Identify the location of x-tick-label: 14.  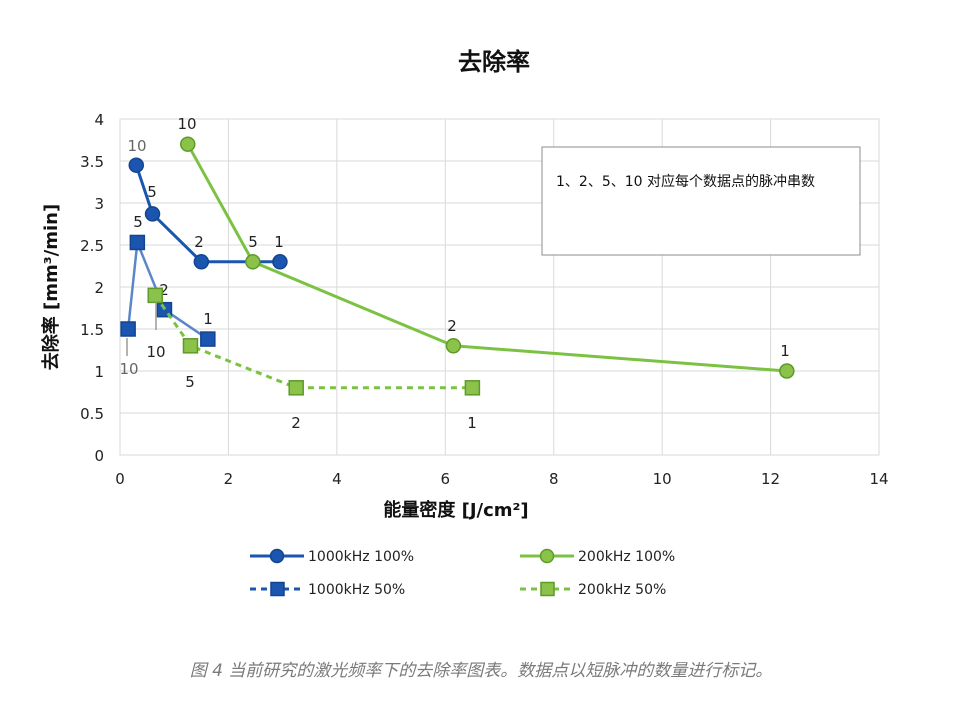
(878, 479).